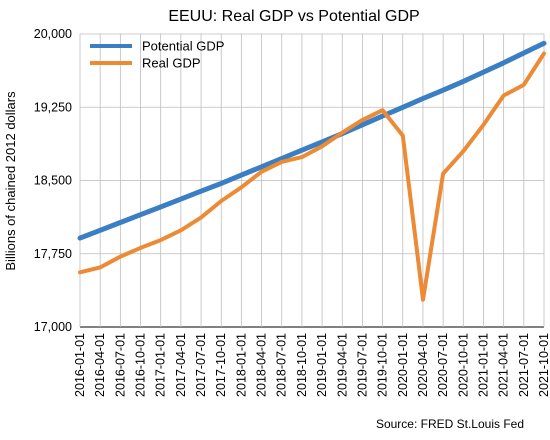  What do you see at coordinates (141, 365) in the screenshot?
I see `x-tick-label: 2016-10-01` at bounding box center [141, 365].